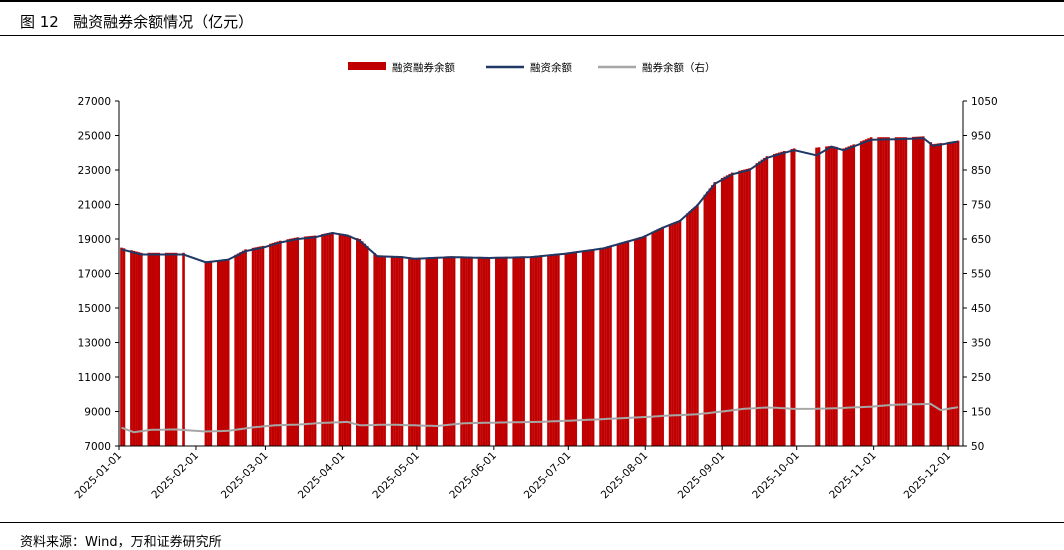 The height and width of the screenshot is (550, 1064). Describe the element at coordinates (981, 137) in the screenshot. I see `right-tick-label-9: 950` at that location.